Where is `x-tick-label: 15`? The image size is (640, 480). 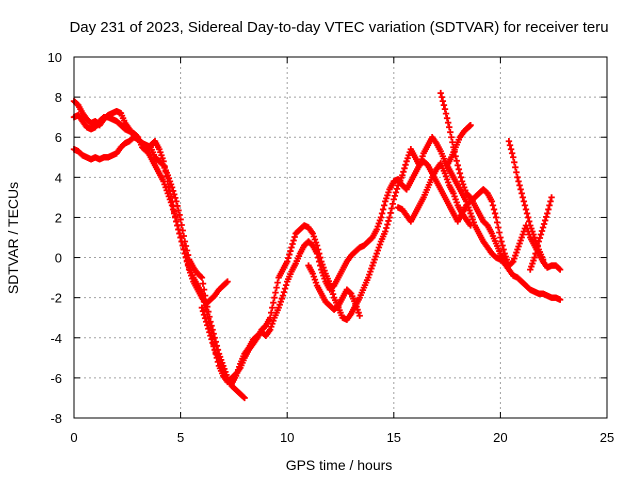 x-tick-label: 15 is located at coordinates (394, 437).